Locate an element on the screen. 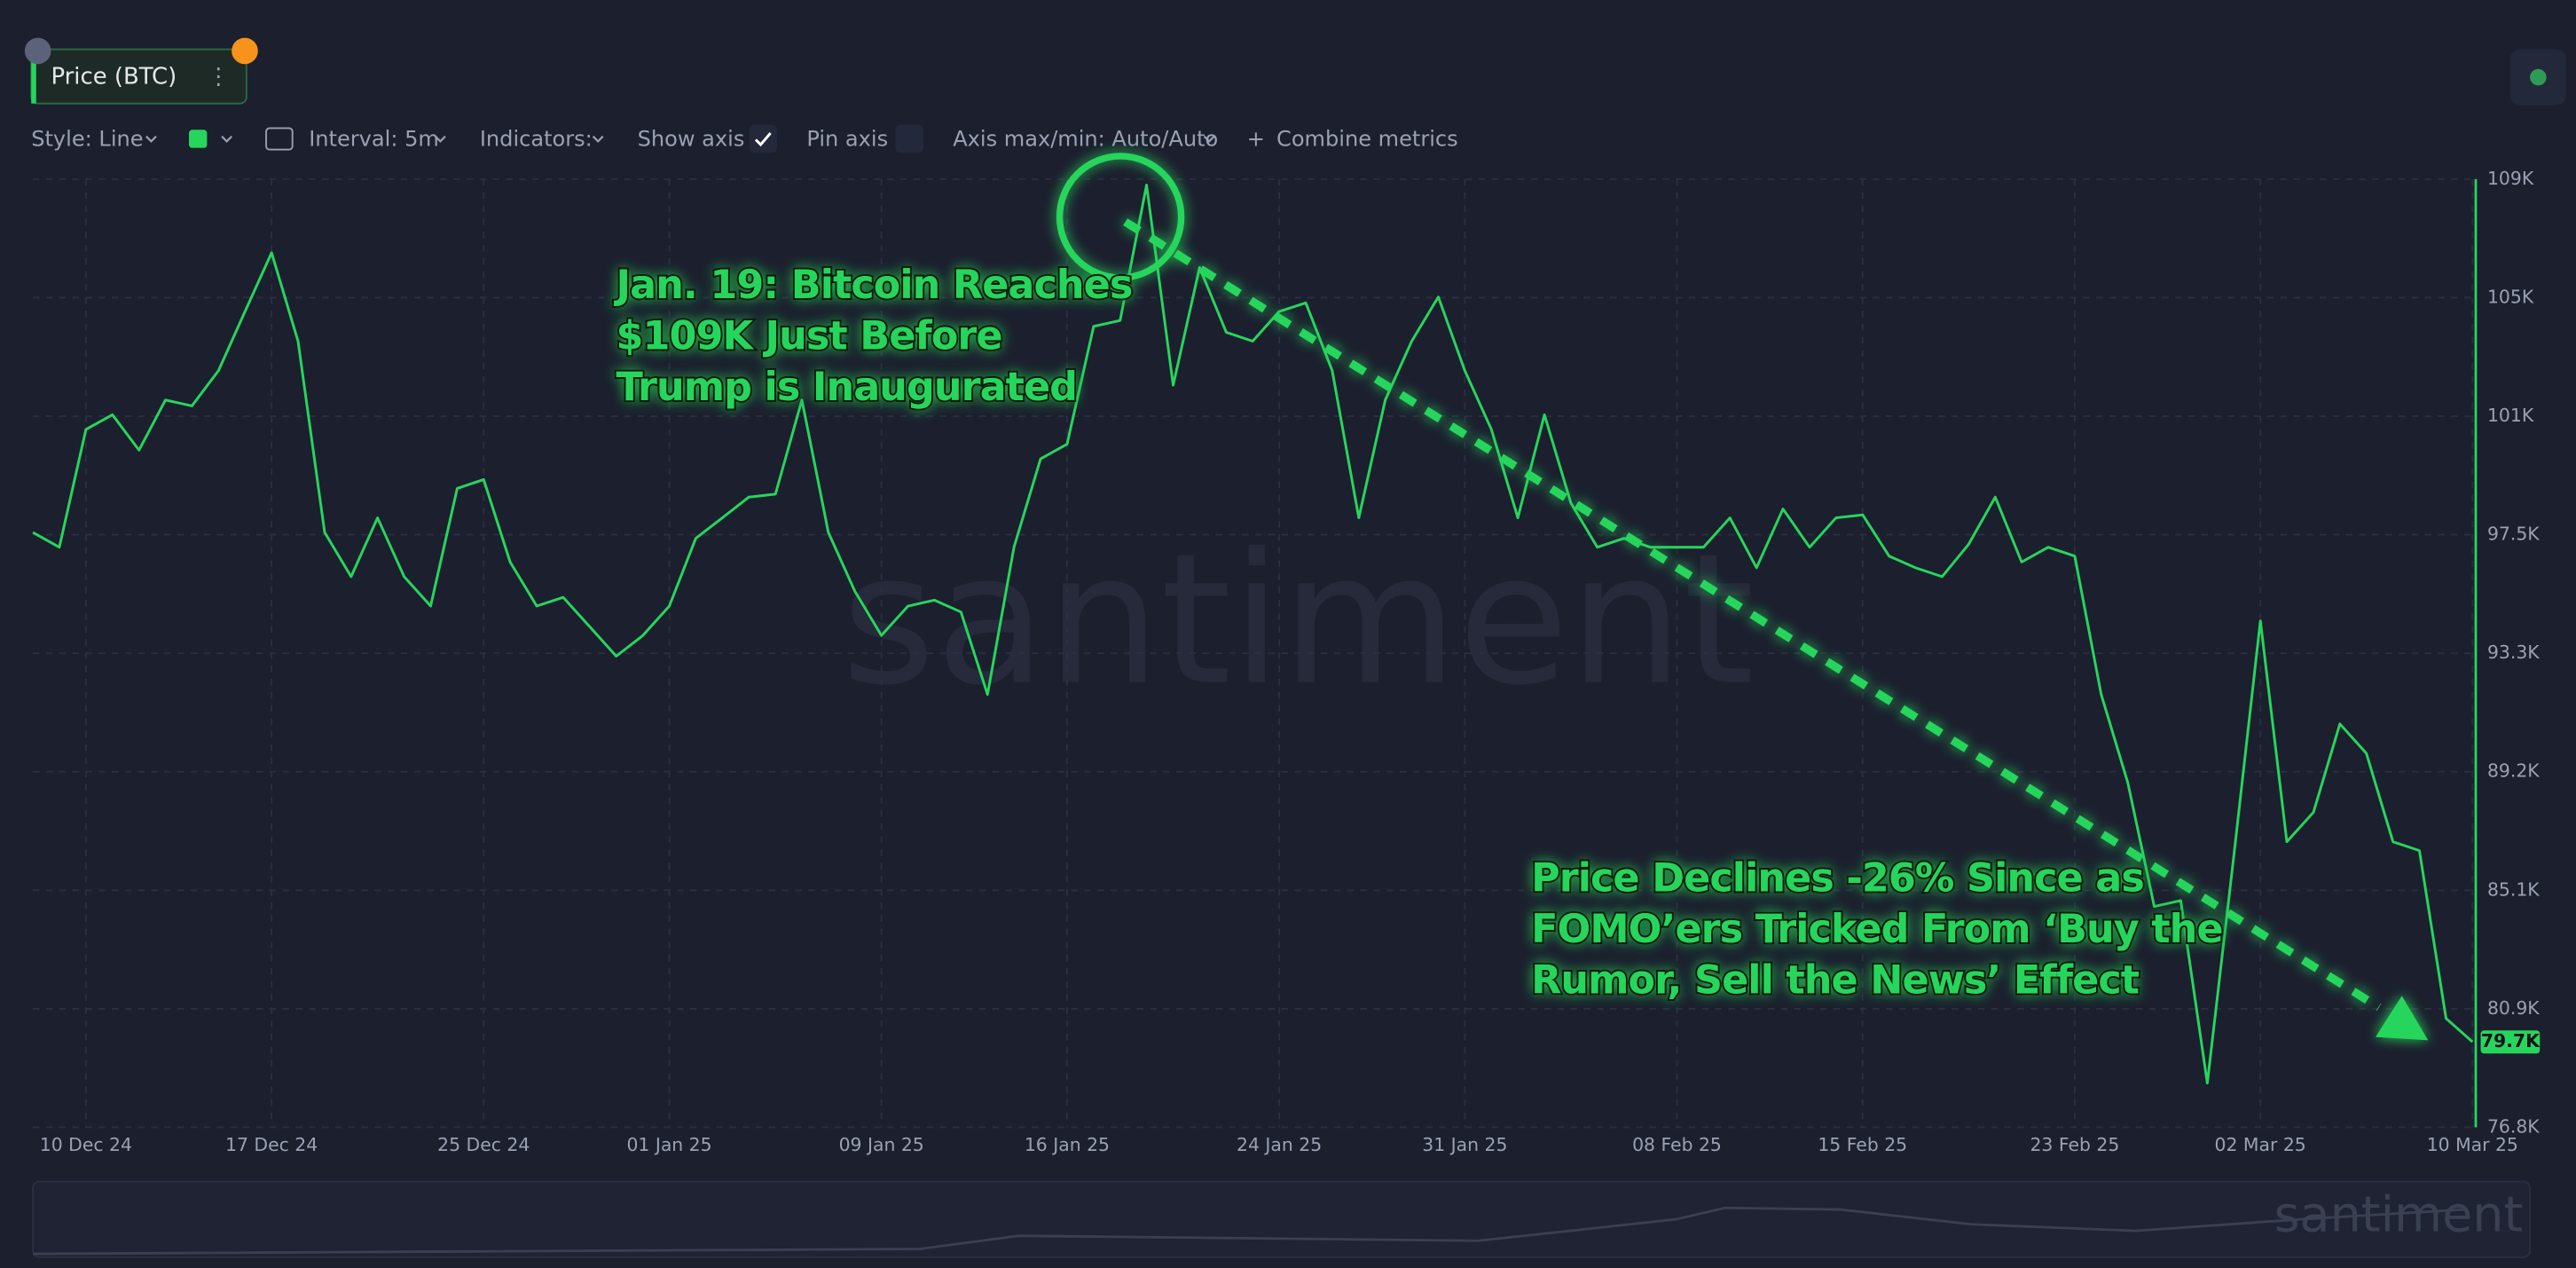 The height and width of the screenshot is (1268, 2576). btc-icon is located at coordinates (245, 51).